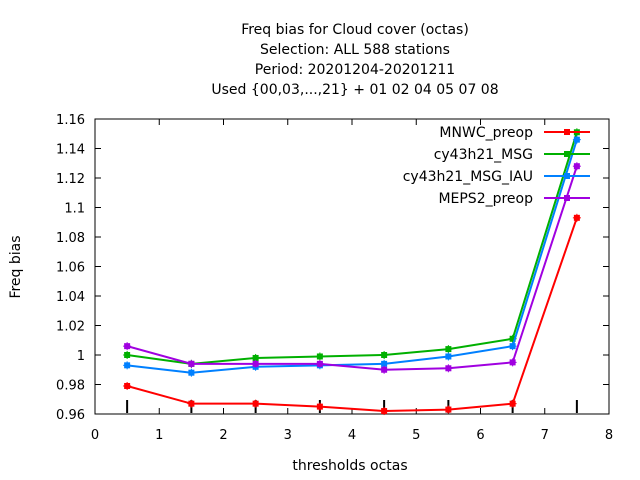 The width and height of the screenshot is (640, 480). I want to click on x-tick-label: 7, so click(545, 435).